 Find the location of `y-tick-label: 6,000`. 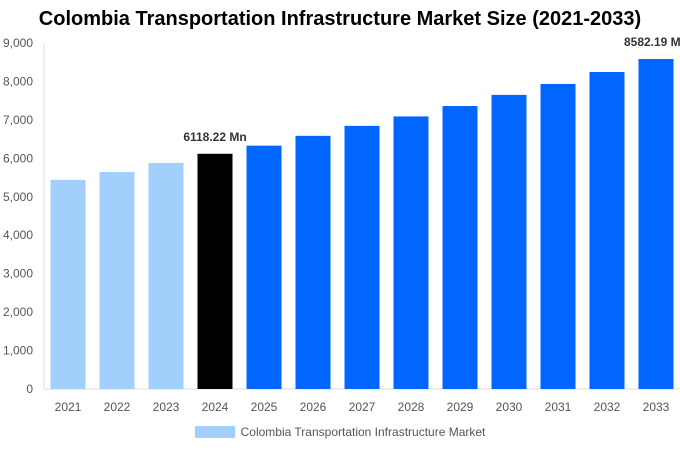

y-tick-label: 6,000 is located at coordinates (18, 158).